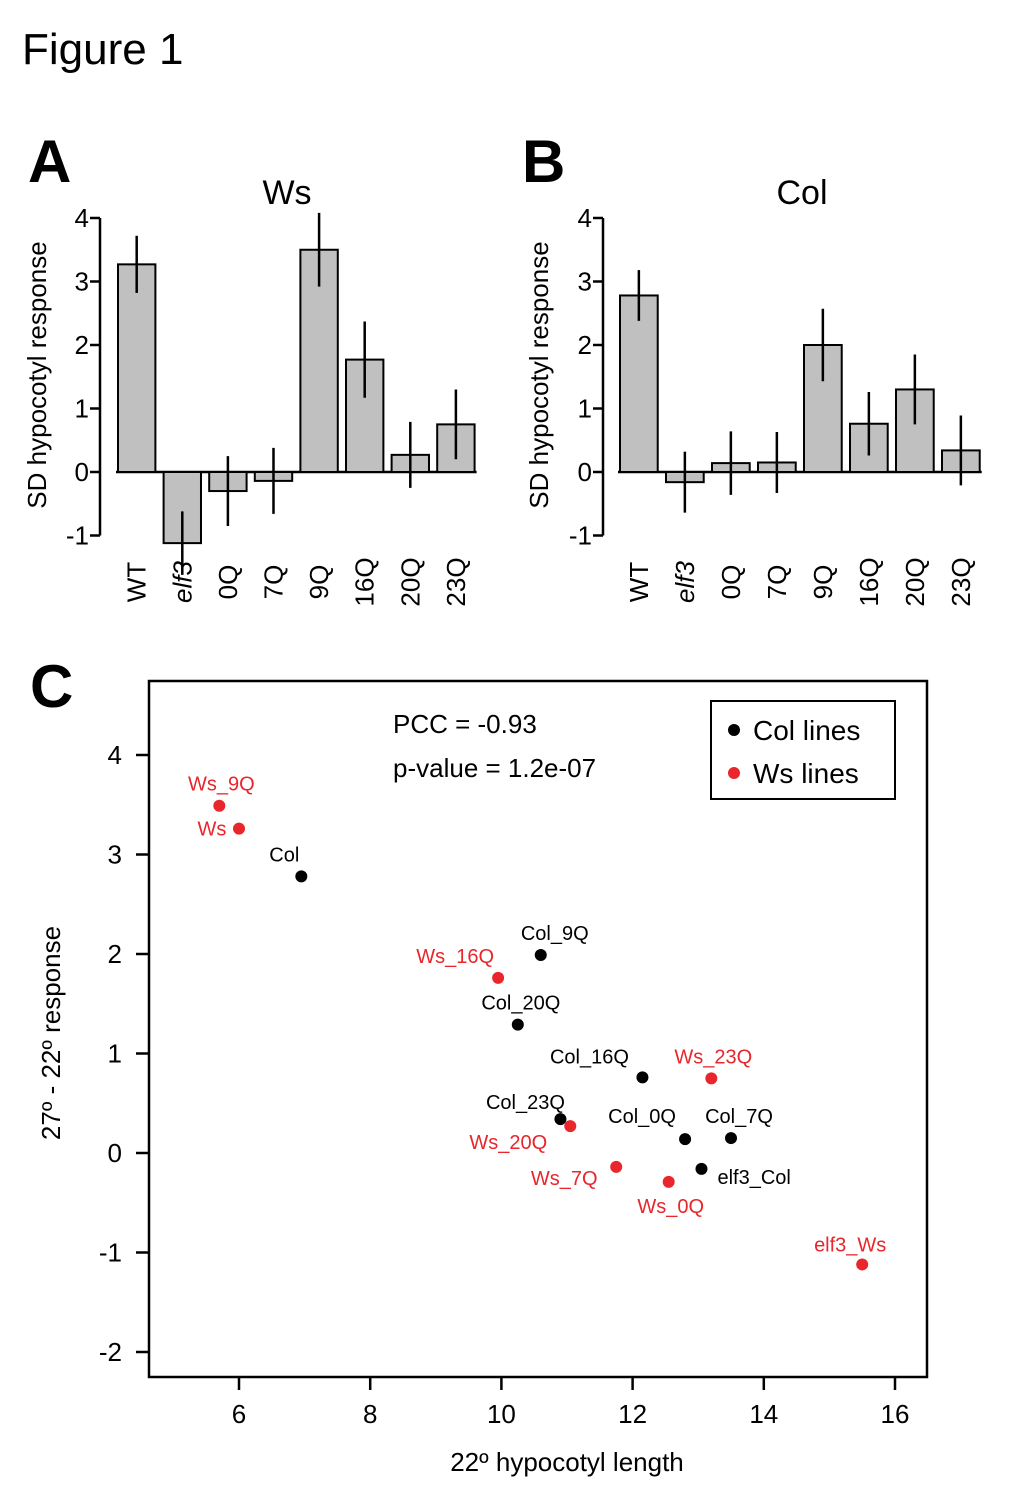  I want to click on point-label: Ws_16Q, so click(455, 957).